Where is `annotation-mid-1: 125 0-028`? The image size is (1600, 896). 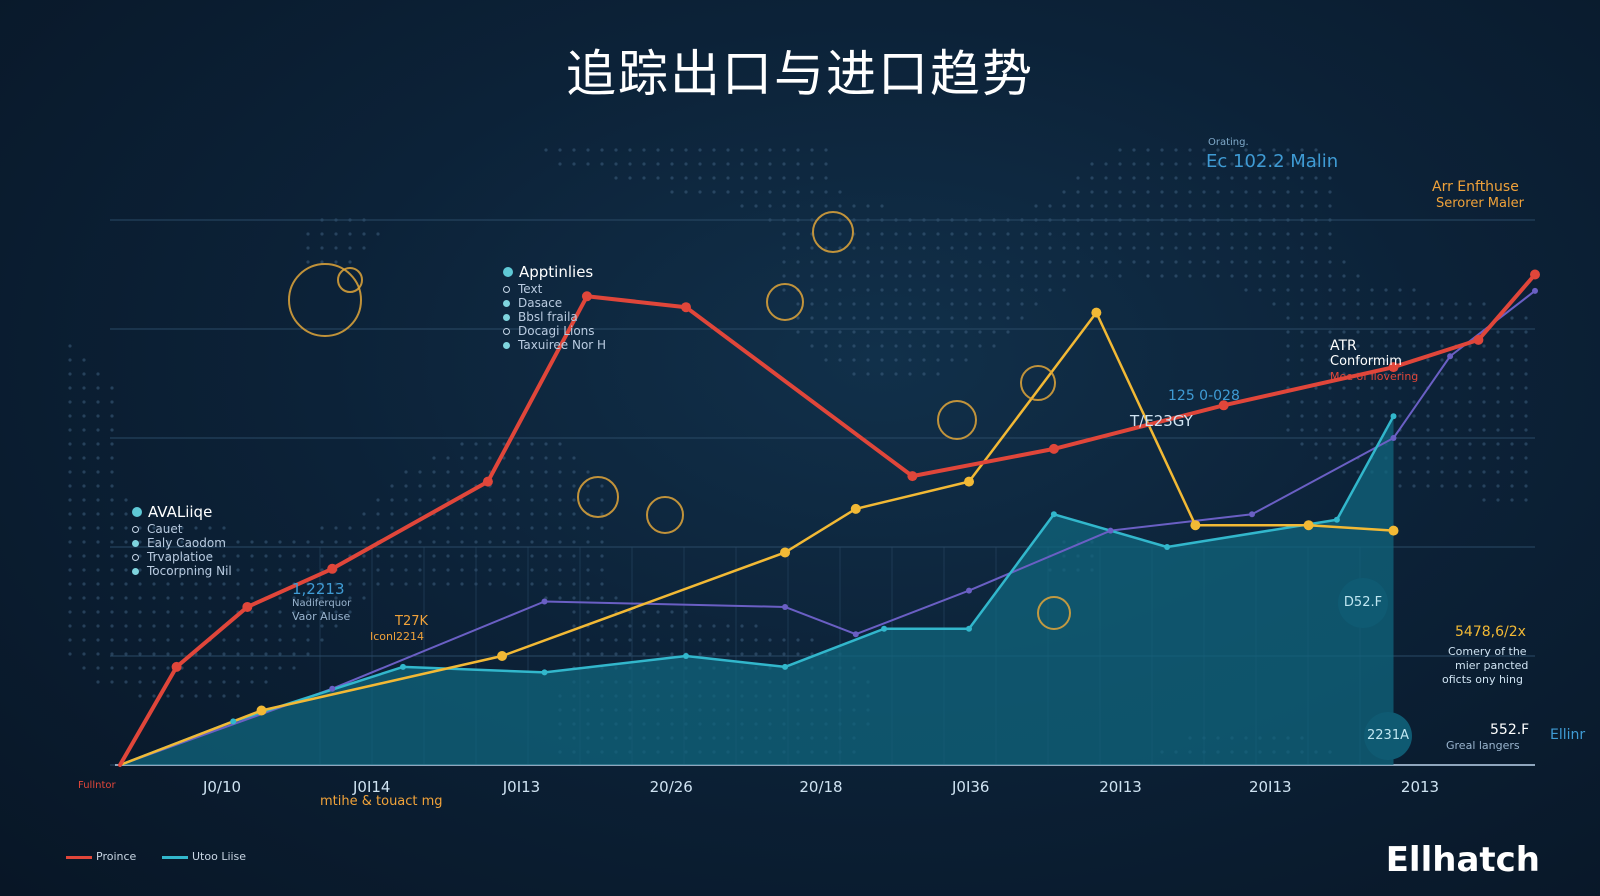 annotation-mid-1: 125 0-028 is located at coordinates (1204, 396).